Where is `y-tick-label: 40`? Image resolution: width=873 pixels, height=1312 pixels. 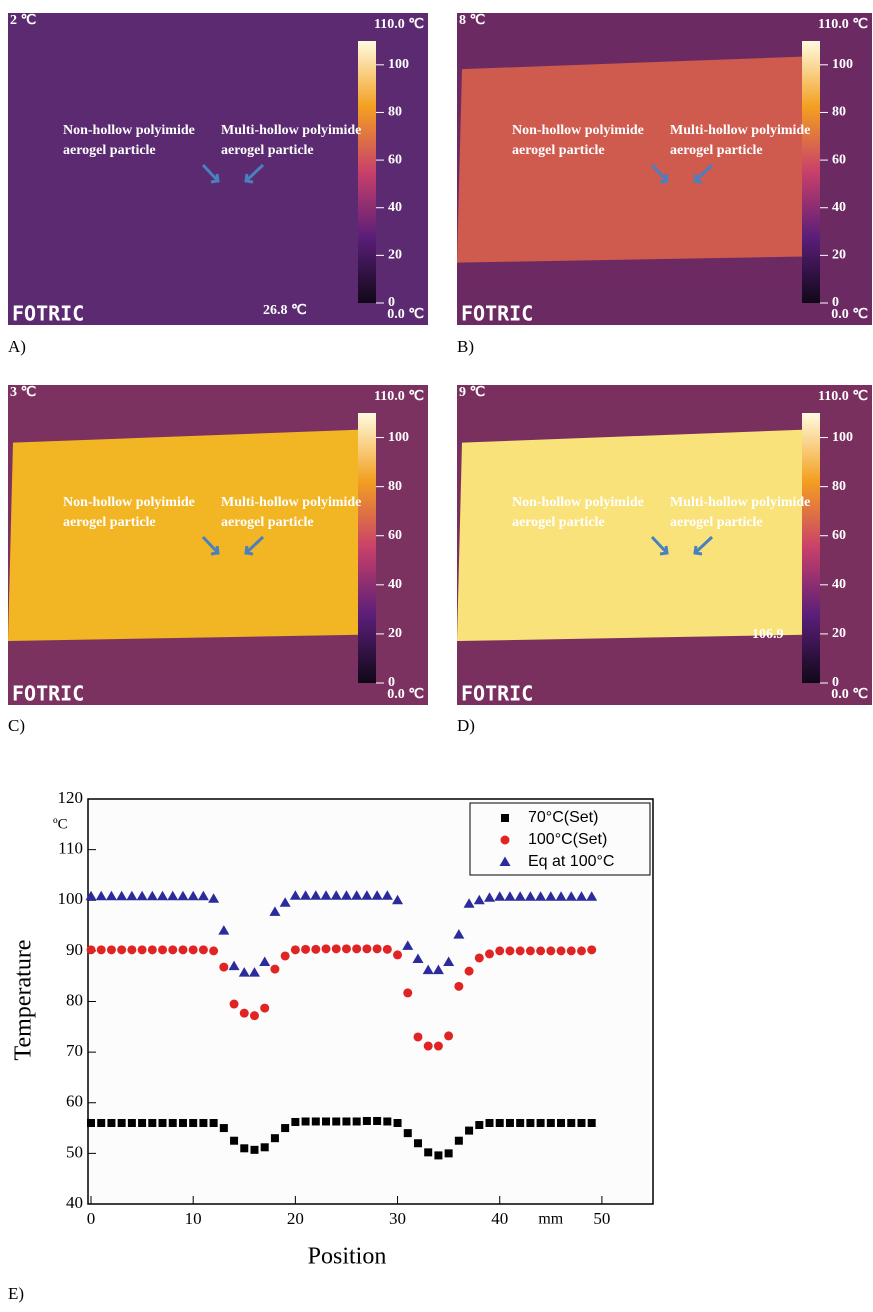 y-tick-label: 40 is located at coordinates (74, 1202).